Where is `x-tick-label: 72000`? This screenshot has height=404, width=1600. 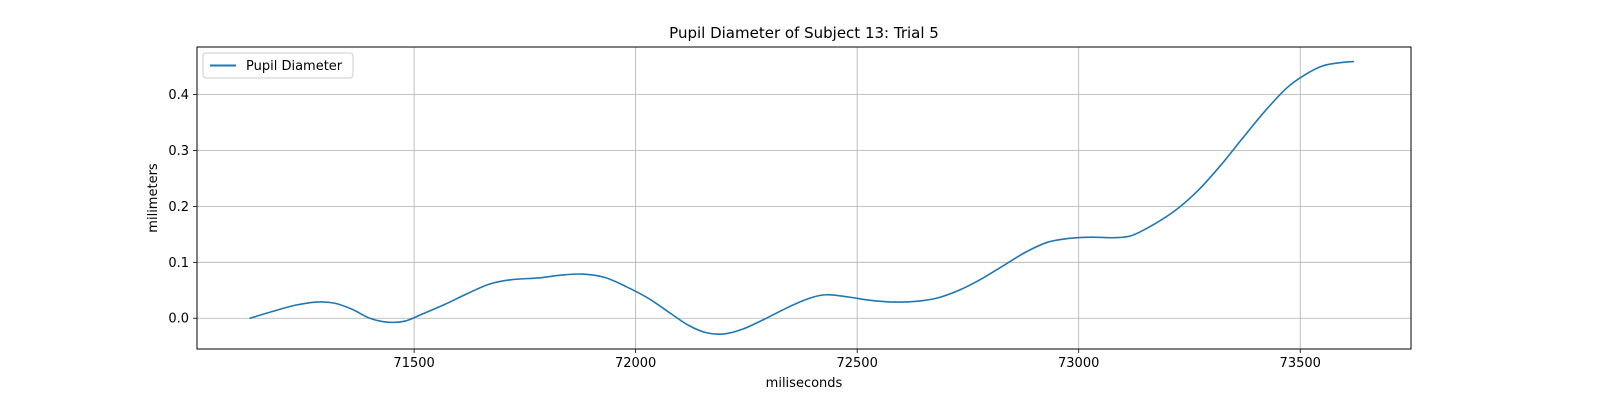 x-tick-label: 72000 is located at coordinates (635, 363).